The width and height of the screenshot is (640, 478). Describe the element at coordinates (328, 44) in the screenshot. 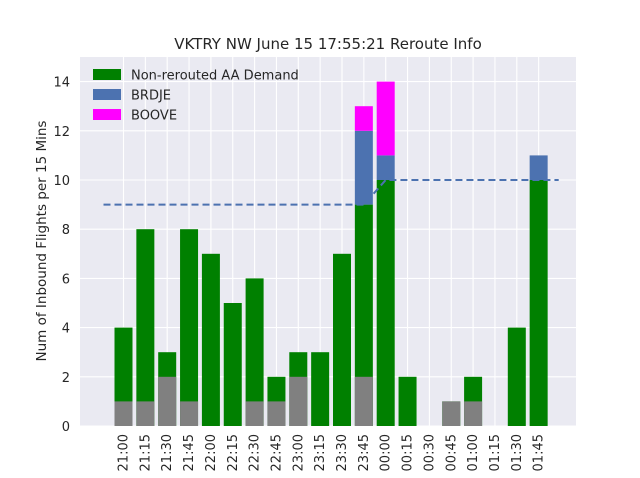

I see `chart-title: VKTRY NW June 15 17:55:21 Reroute Info` at that location.